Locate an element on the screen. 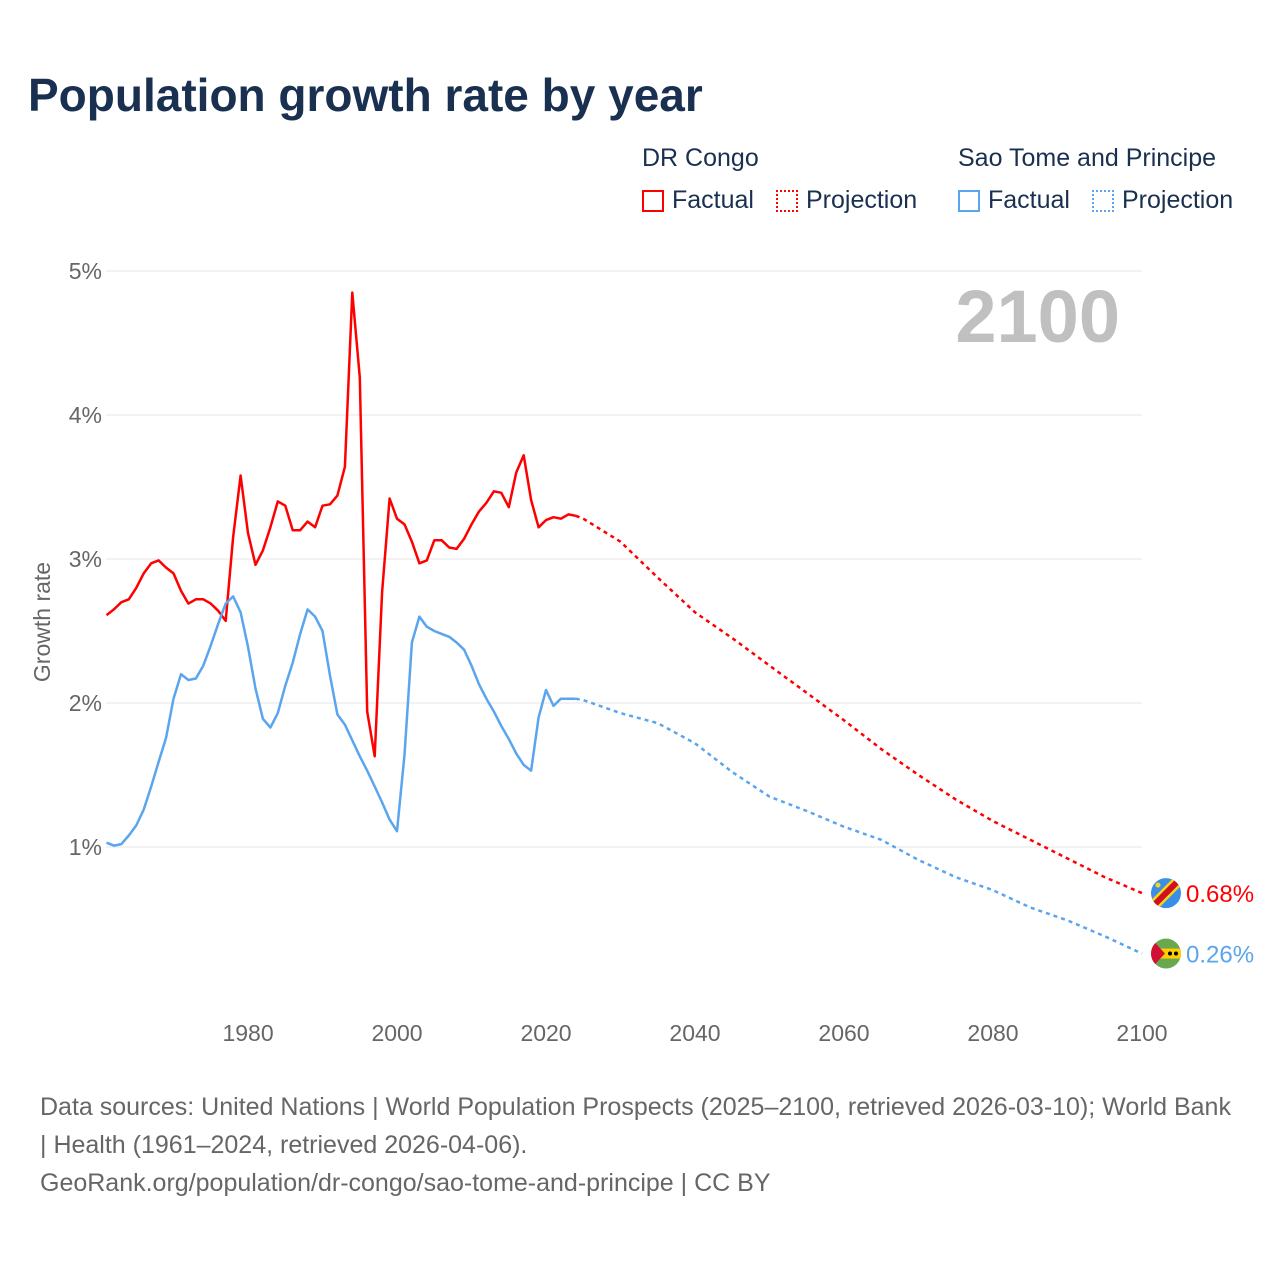  y-tick-label: 4% is located at coordinates (85, 415).